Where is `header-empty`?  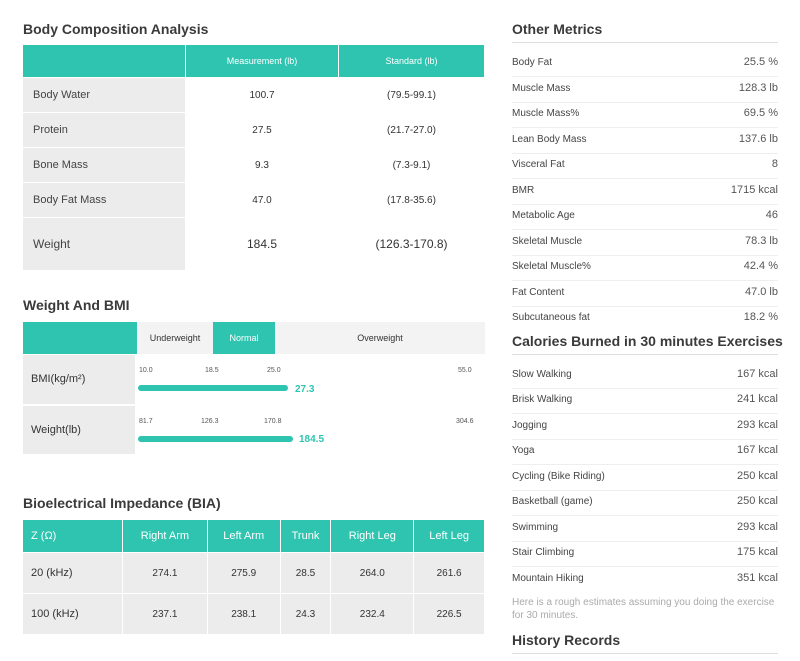
header-empty is located at coordinates (104, 61).